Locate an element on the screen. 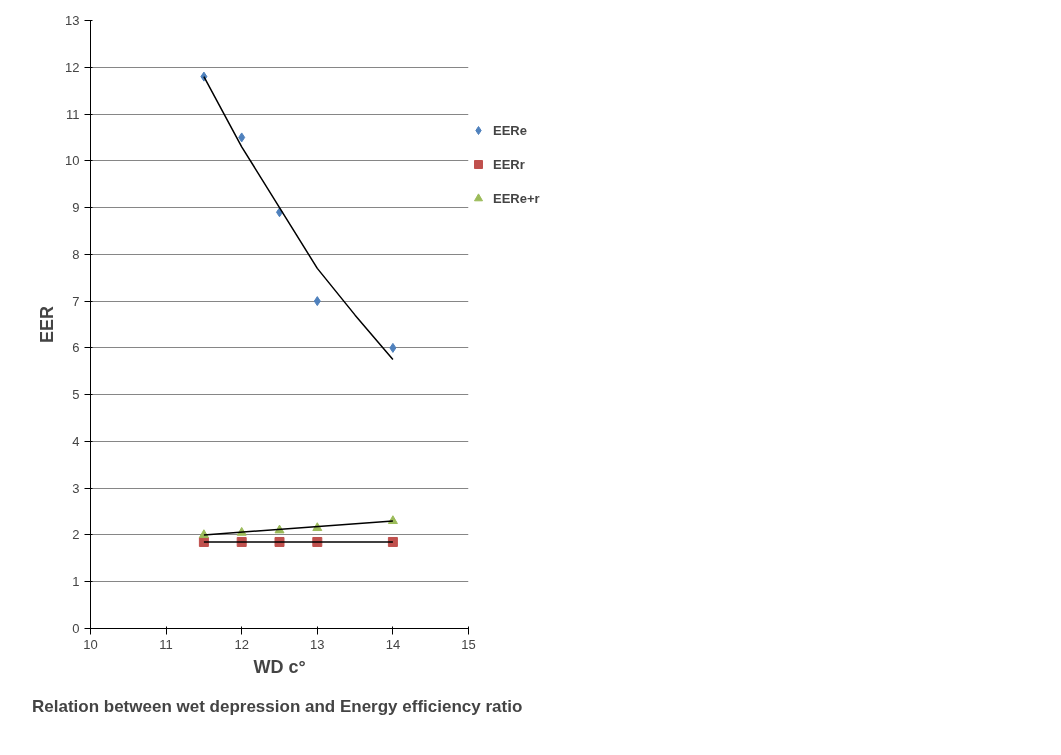  y-tick-label: 9 is located at coordinates (76, 208).